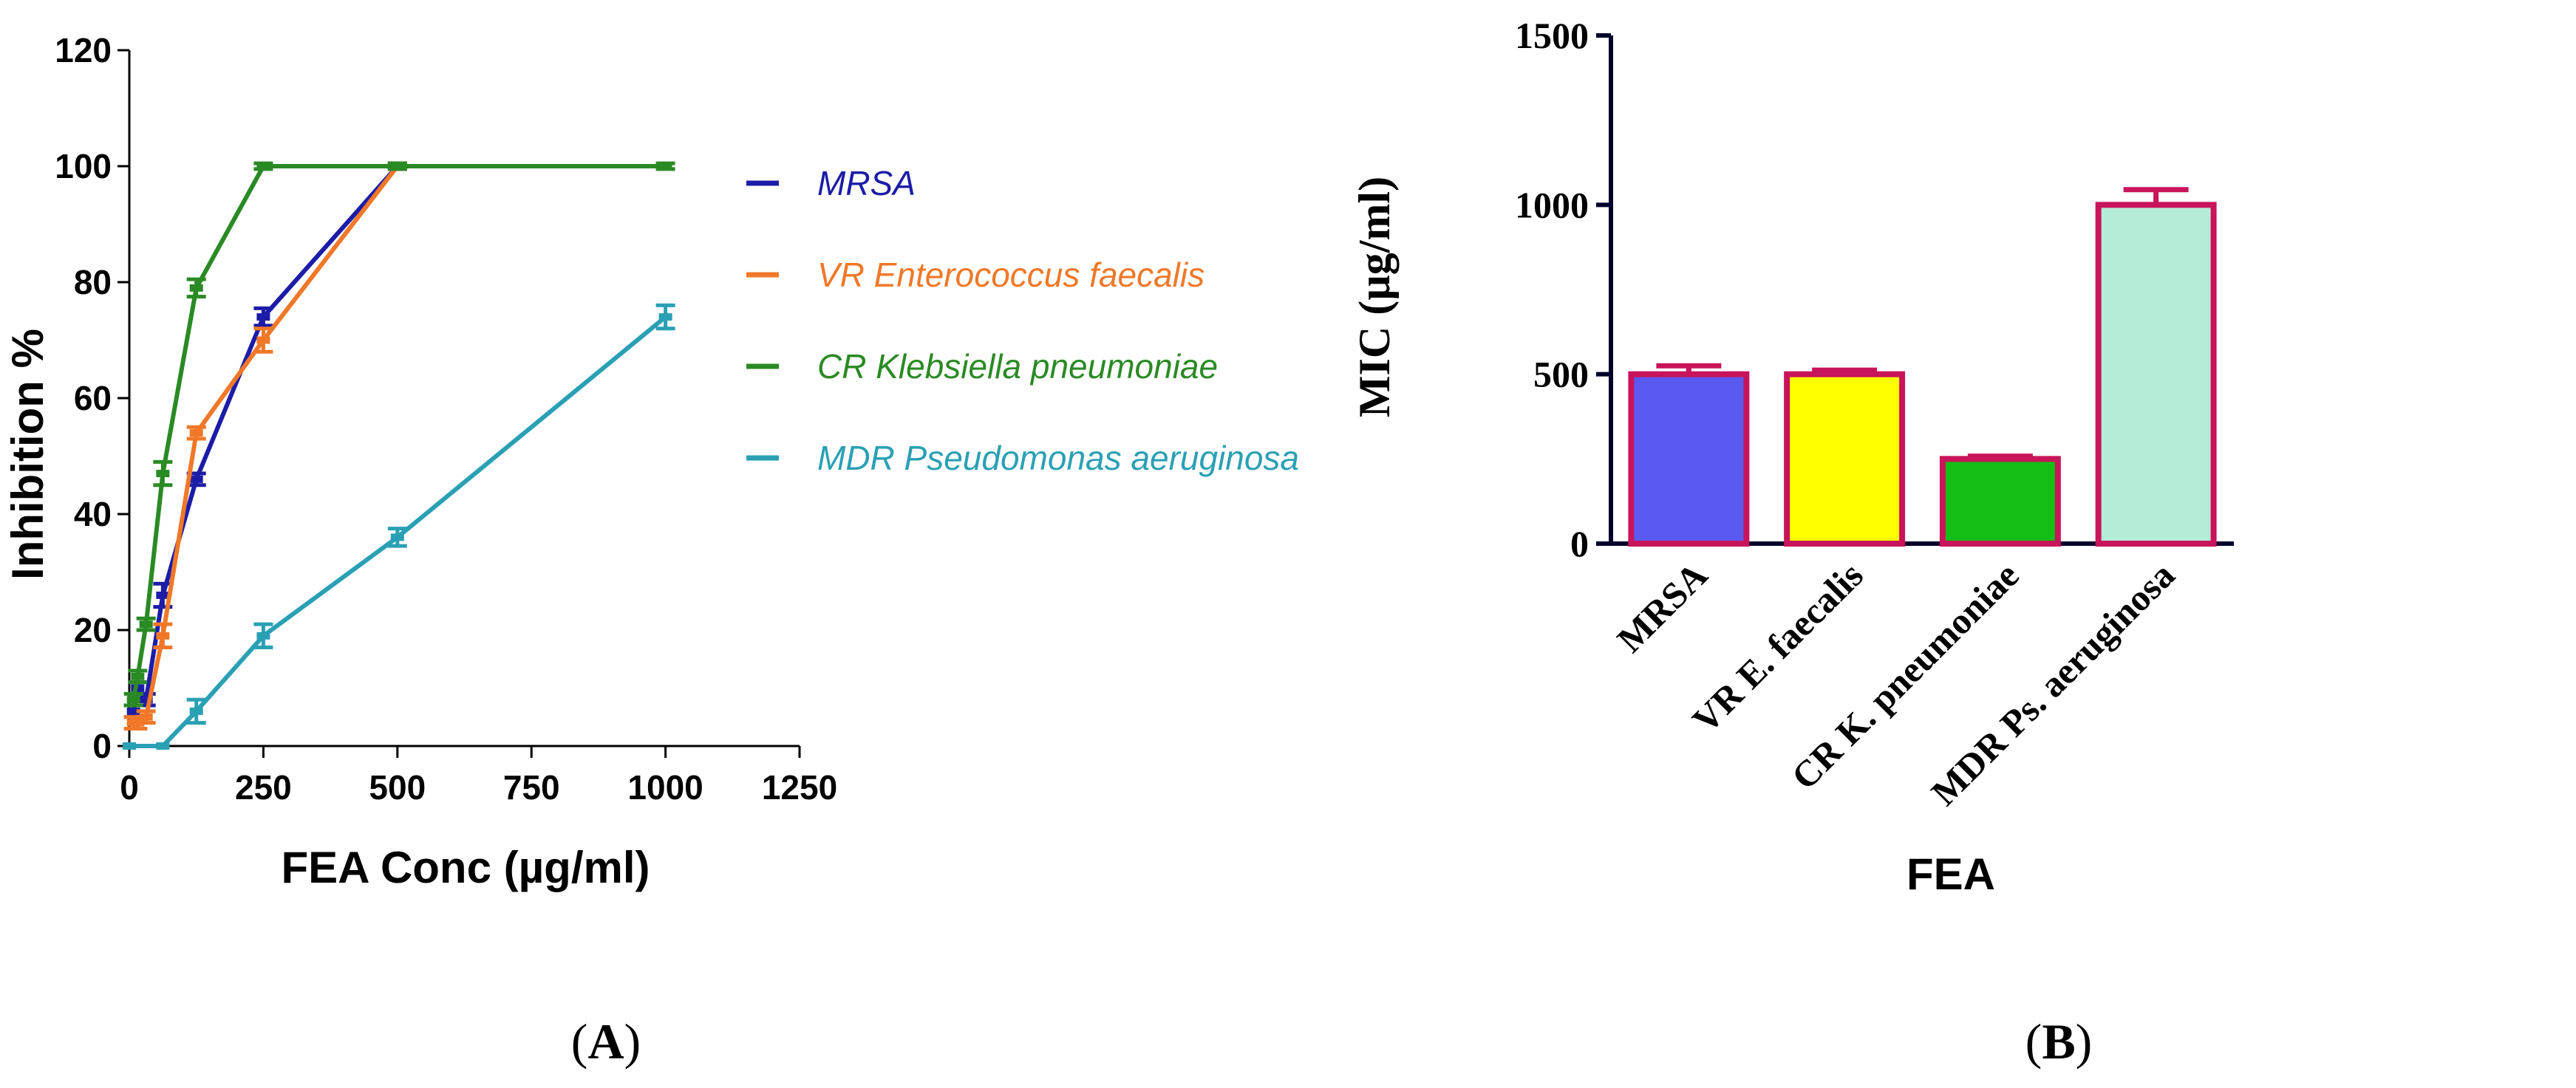 The width and height of the screenshot is (2576, 1088). I want to click on chart-a-xtick-label: 1000, so click(665, 787).